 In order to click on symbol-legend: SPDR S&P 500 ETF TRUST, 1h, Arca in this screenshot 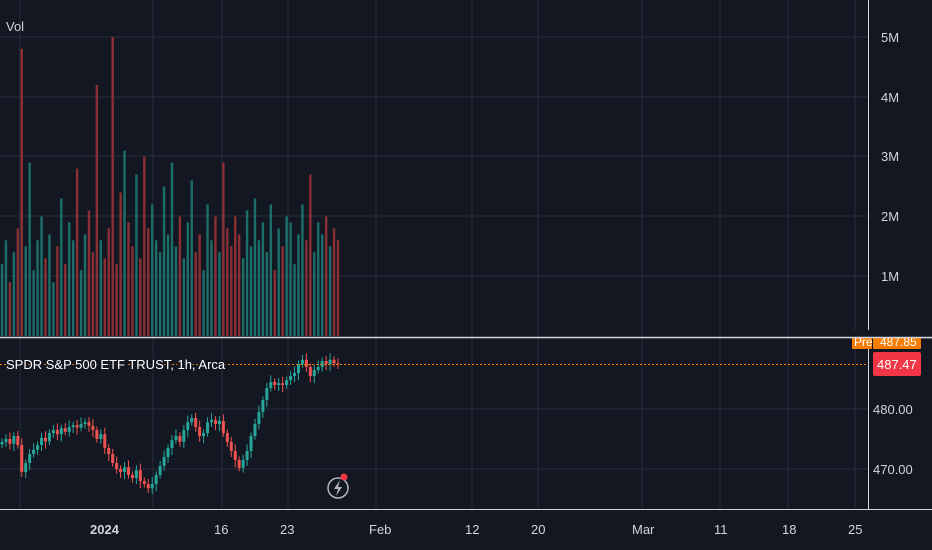, I will do `click(116, 365)`.